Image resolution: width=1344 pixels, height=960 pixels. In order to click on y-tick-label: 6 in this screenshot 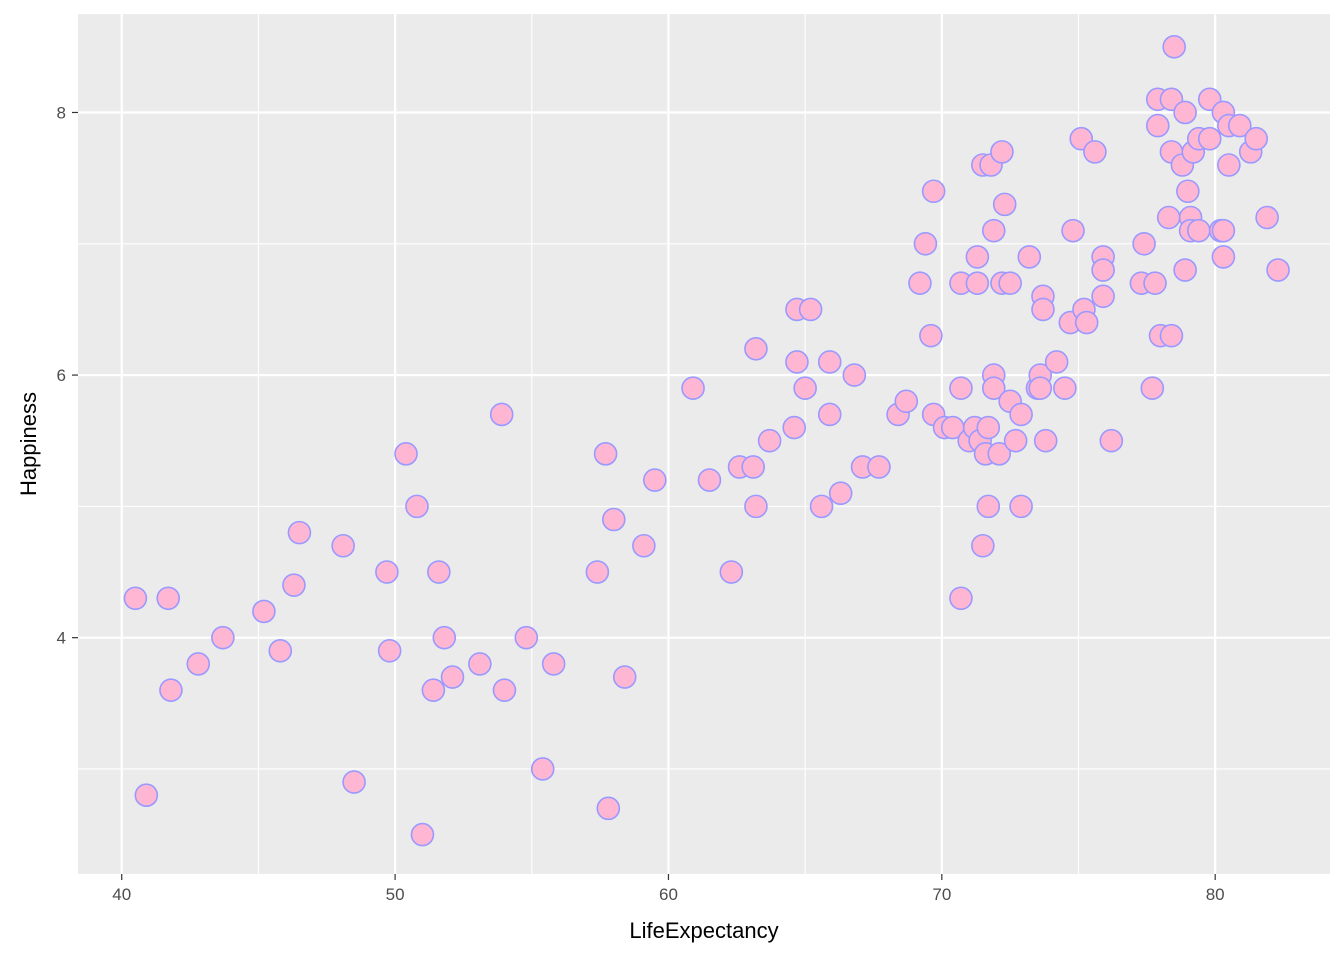, I will do `click(61, 375)`.